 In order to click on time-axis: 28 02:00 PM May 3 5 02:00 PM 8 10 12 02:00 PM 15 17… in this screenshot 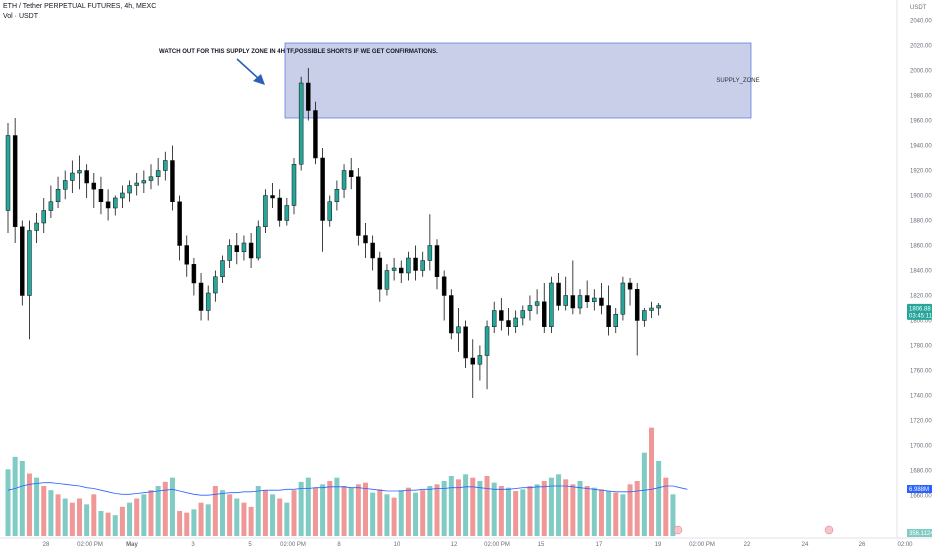, I will do `click(478, 536)`.